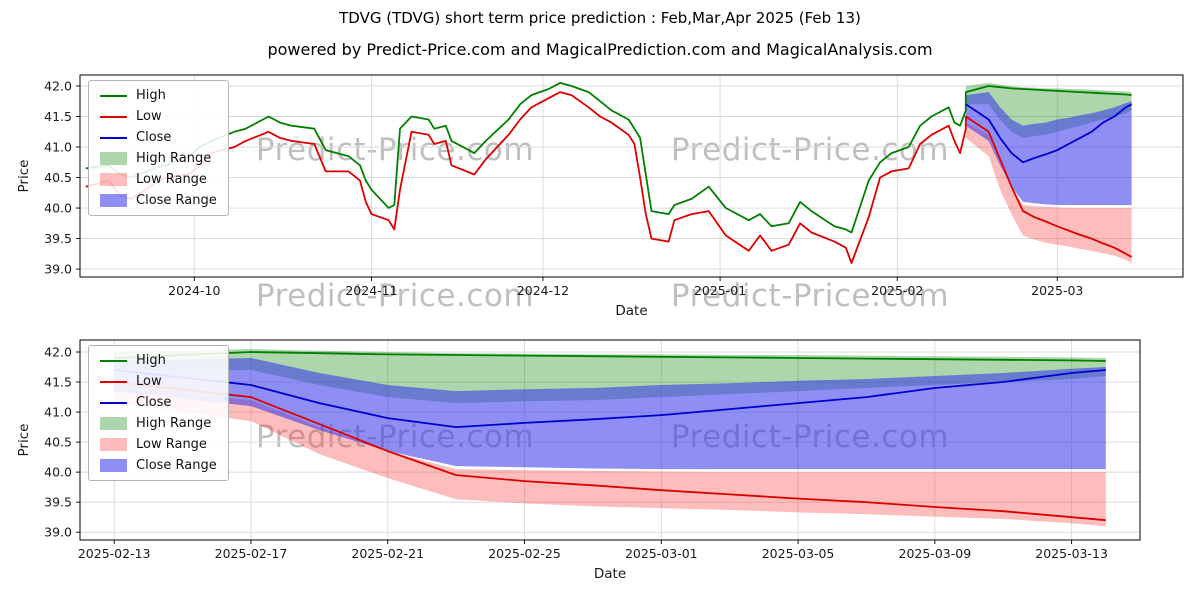 The image size is (1200, 600). What do you see at coordinates (1071, 553) in the screenshot?
I see `x-tick-label: 2025-03-13` at bounding box center [1071, 553].